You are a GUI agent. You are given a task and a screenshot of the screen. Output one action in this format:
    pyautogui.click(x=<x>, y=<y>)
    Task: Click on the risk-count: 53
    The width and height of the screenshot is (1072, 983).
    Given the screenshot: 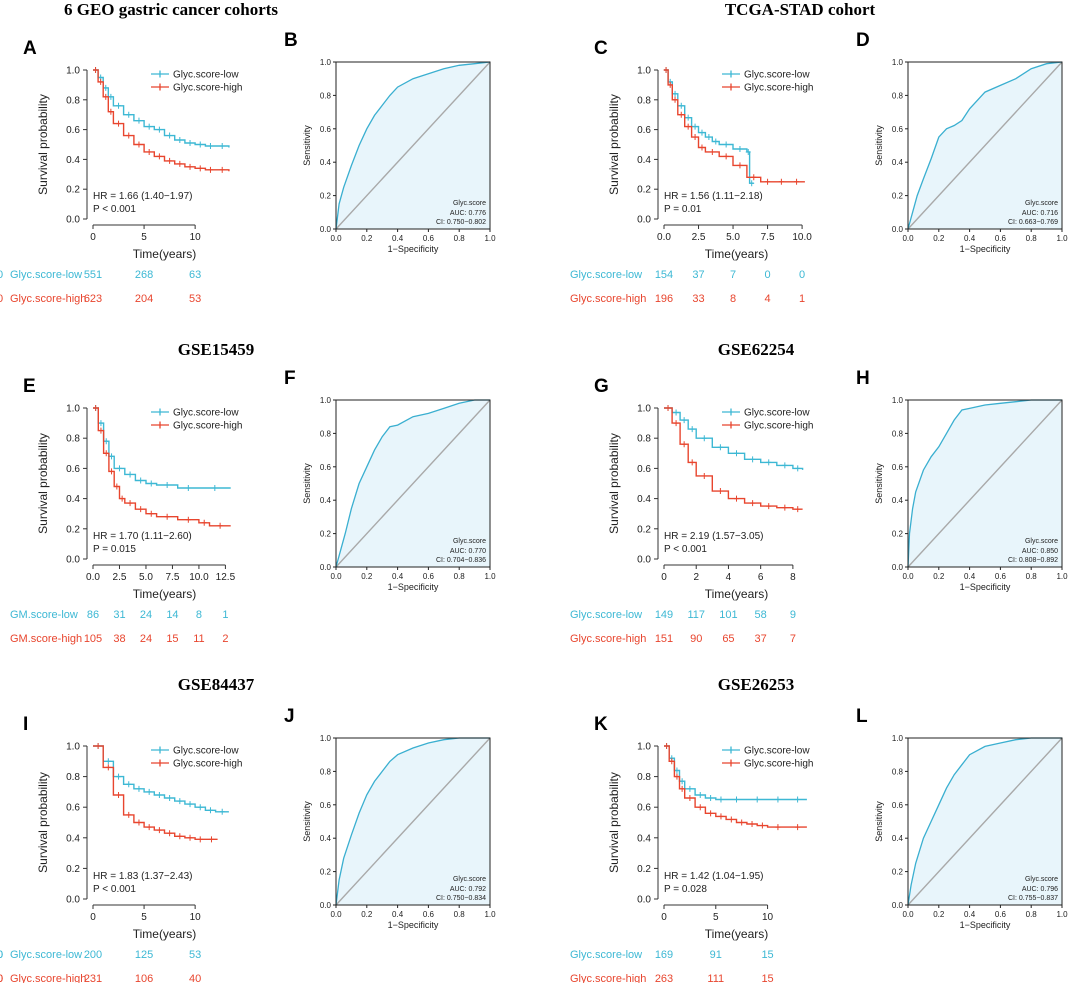 What is the action you would take?
    pyautogui.click(x=195, y=955)
    